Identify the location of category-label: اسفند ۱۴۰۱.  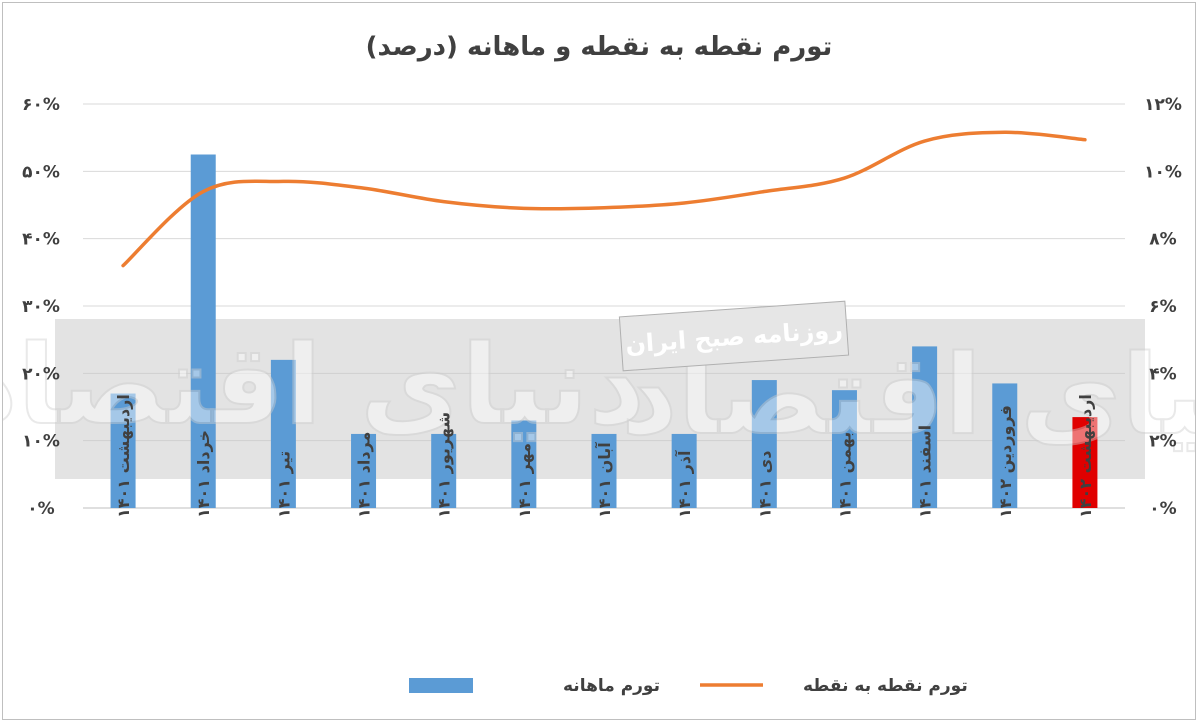
(925, 471).